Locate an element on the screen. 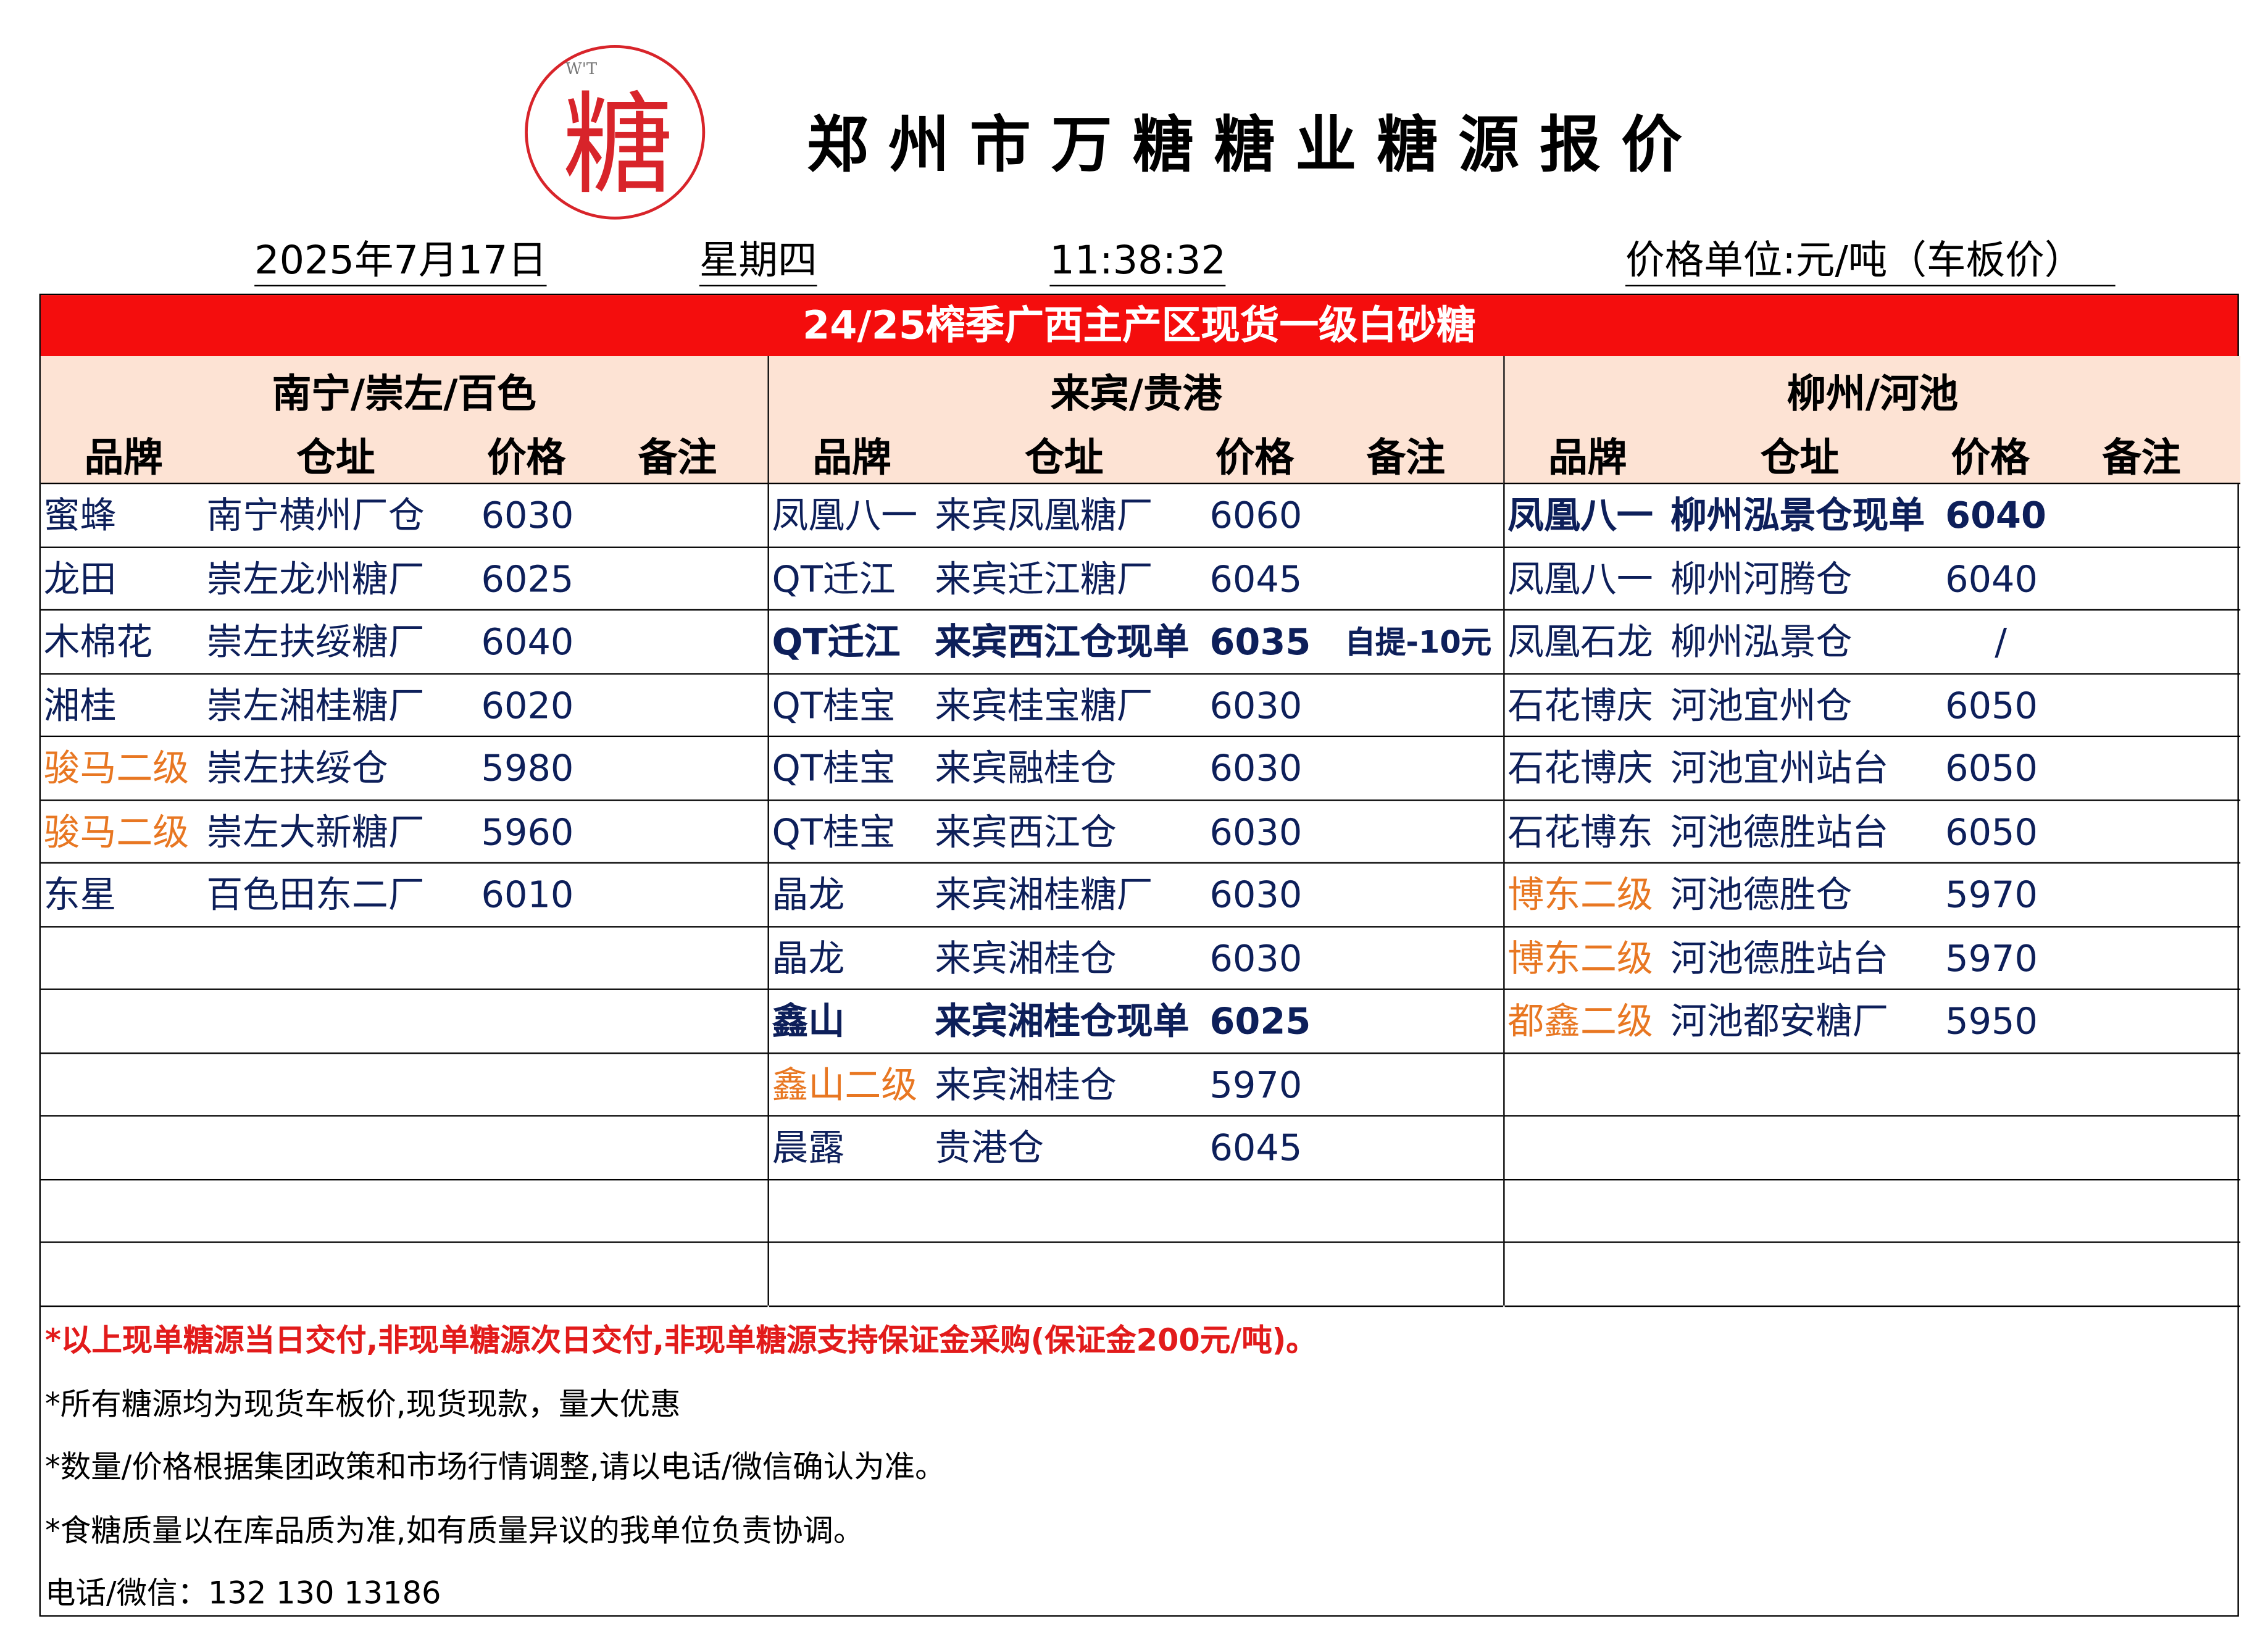 The image size is (2268, 1650). warehouse-cell: 来宾凤凰糖厂 is located at coordinates (1044, 515).